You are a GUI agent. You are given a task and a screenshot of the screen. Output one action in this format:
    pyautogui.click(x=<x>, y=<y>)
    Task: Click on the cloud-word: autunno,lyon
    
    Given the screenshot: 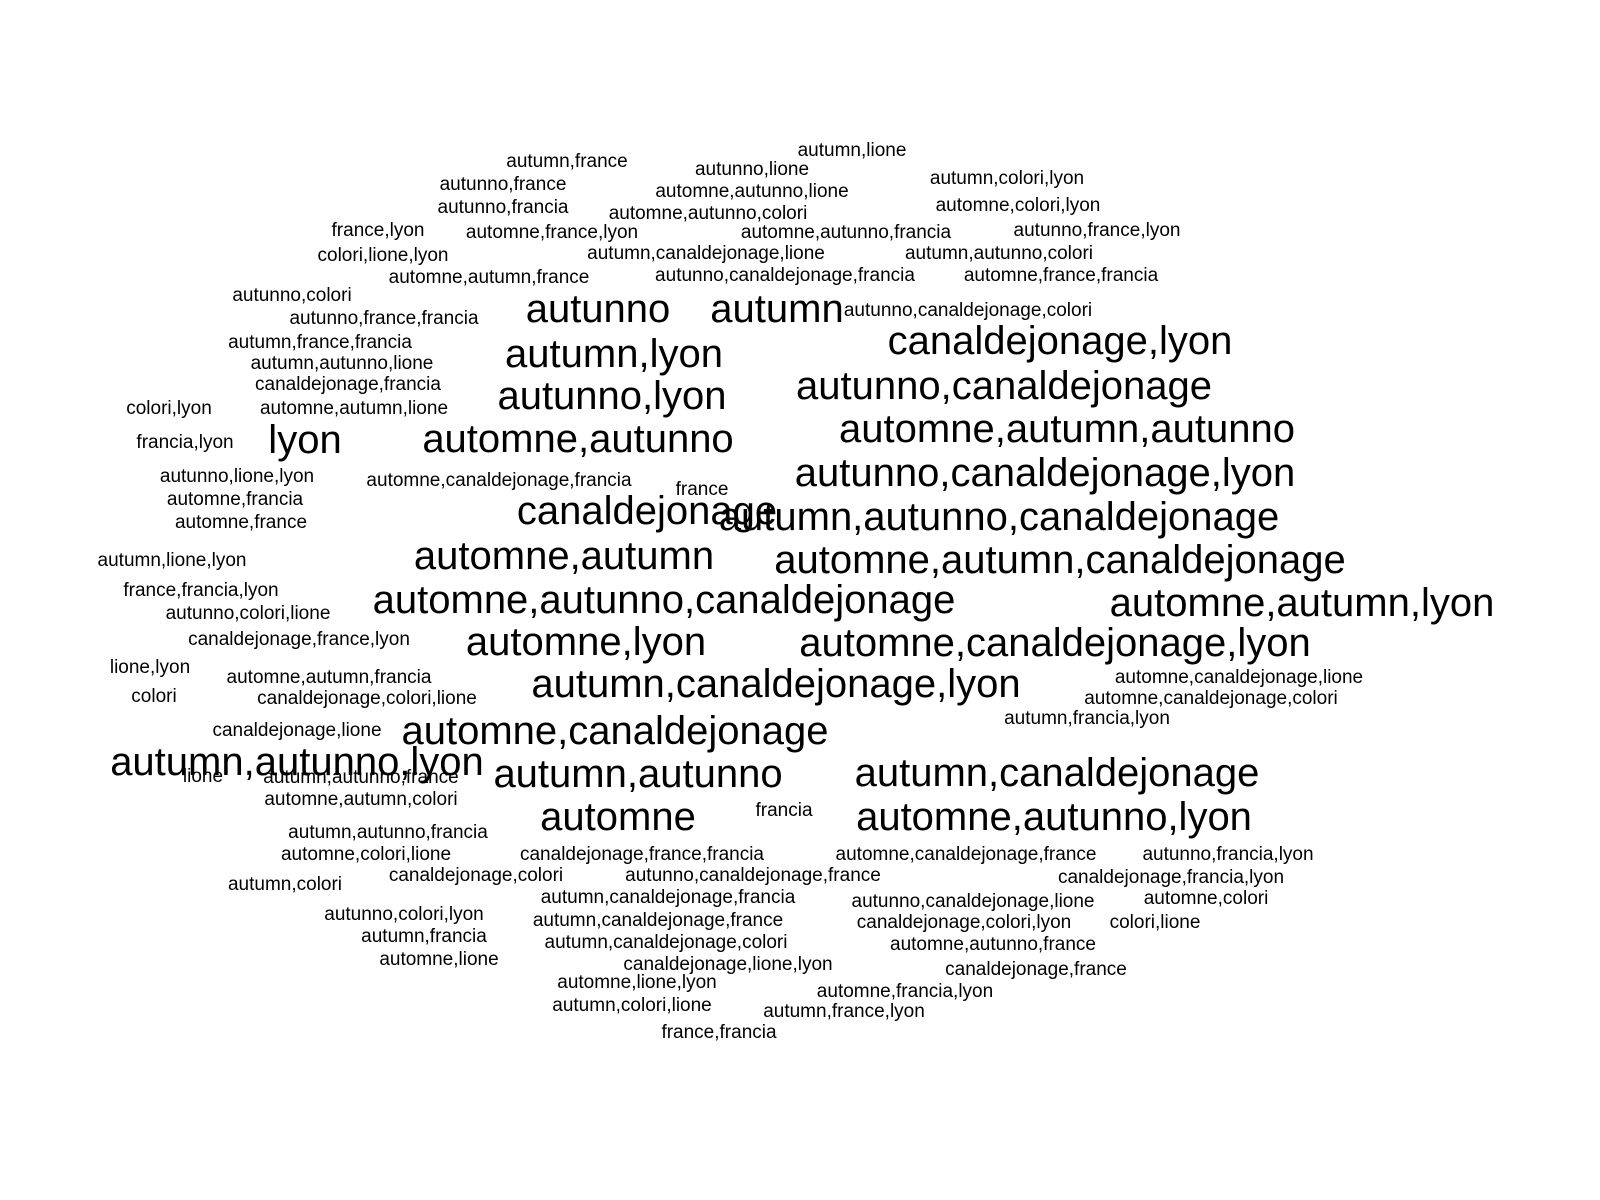 What is the action you would take?
    pyautogui.click(x=612, y=396)
    